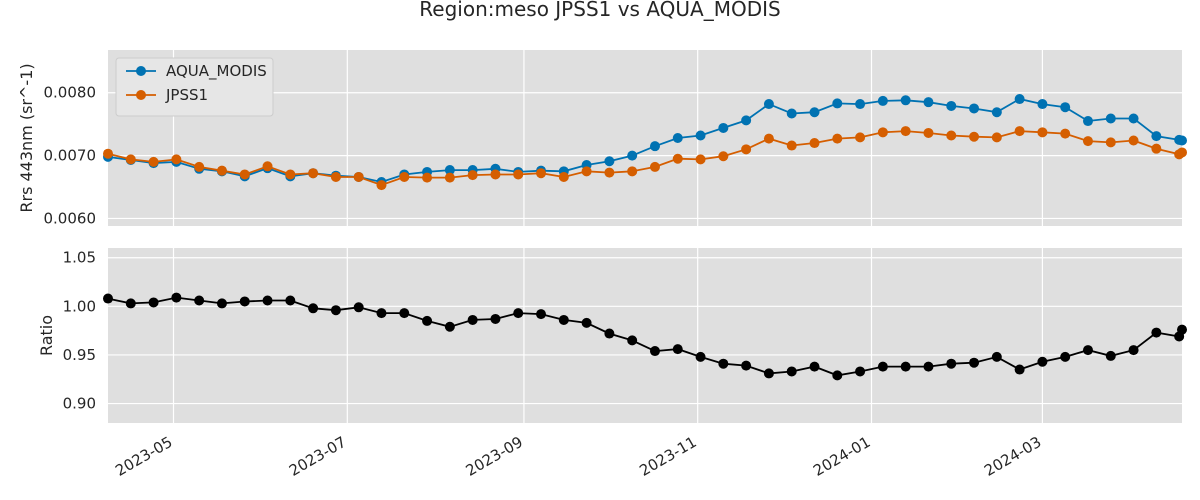  Describe the element at coordinates (599, 10) in the screenshot. I see `chart-title: Region:meso JPSS1 vs AQUA_MODIS` at that location.